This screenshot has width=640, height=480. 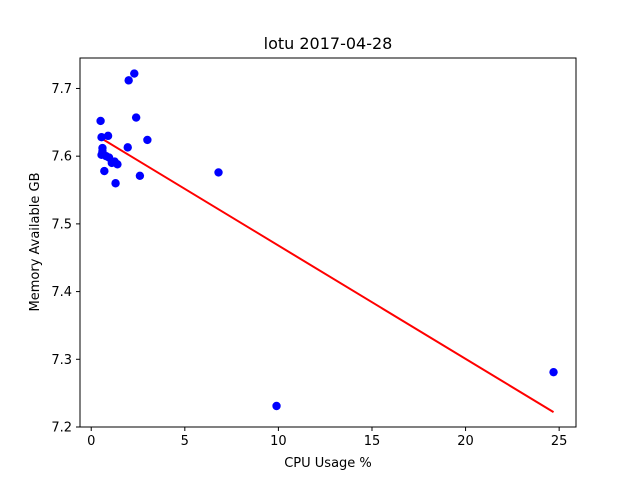 I want to click on x-axis: 0 5 10 15 20 25, so click(x=327, y=438).